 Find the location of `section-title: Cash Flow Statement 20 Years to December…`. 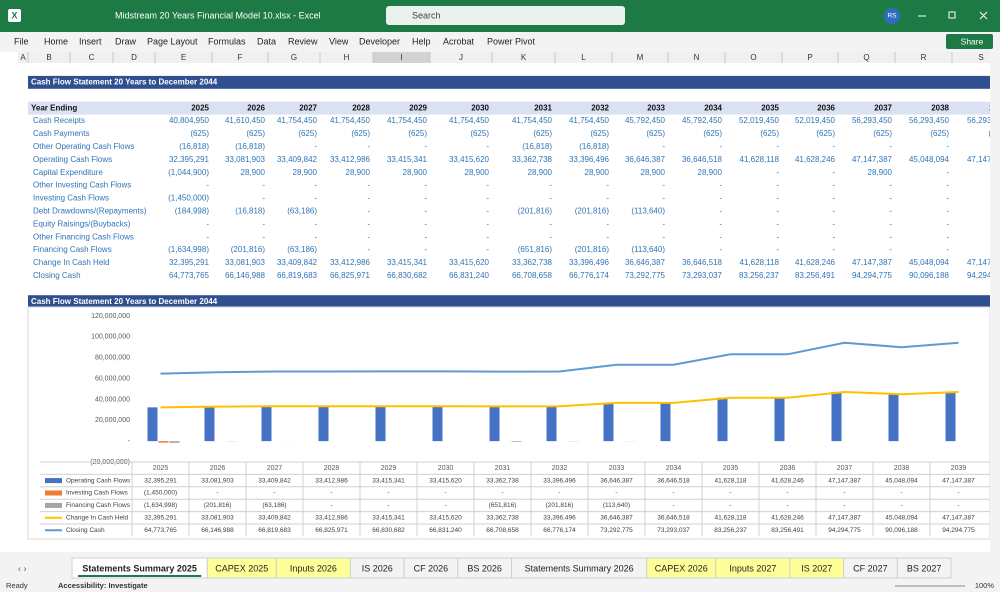

section-title: Cash Flow Statement 20 Years to December… is located at coordinates (124, 81).